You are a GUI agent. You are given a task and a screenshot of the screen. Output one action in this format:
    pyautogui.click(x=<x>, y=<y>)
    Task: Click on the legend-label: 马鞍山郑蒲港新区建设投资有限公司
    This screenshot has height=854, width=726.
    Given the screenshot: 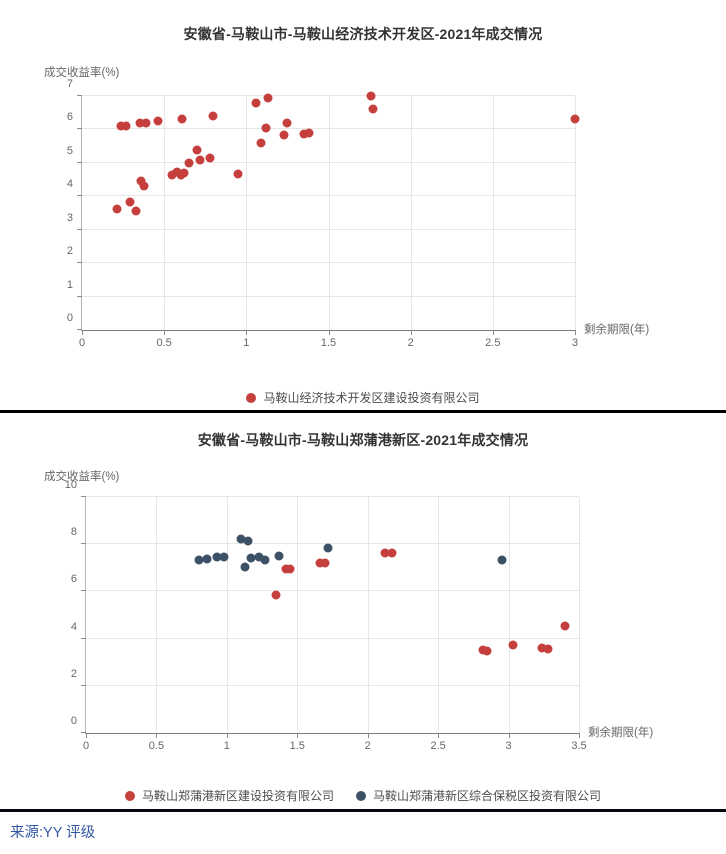 What is the action you would take?
    pyautogui.click(x=237, y=796)
    